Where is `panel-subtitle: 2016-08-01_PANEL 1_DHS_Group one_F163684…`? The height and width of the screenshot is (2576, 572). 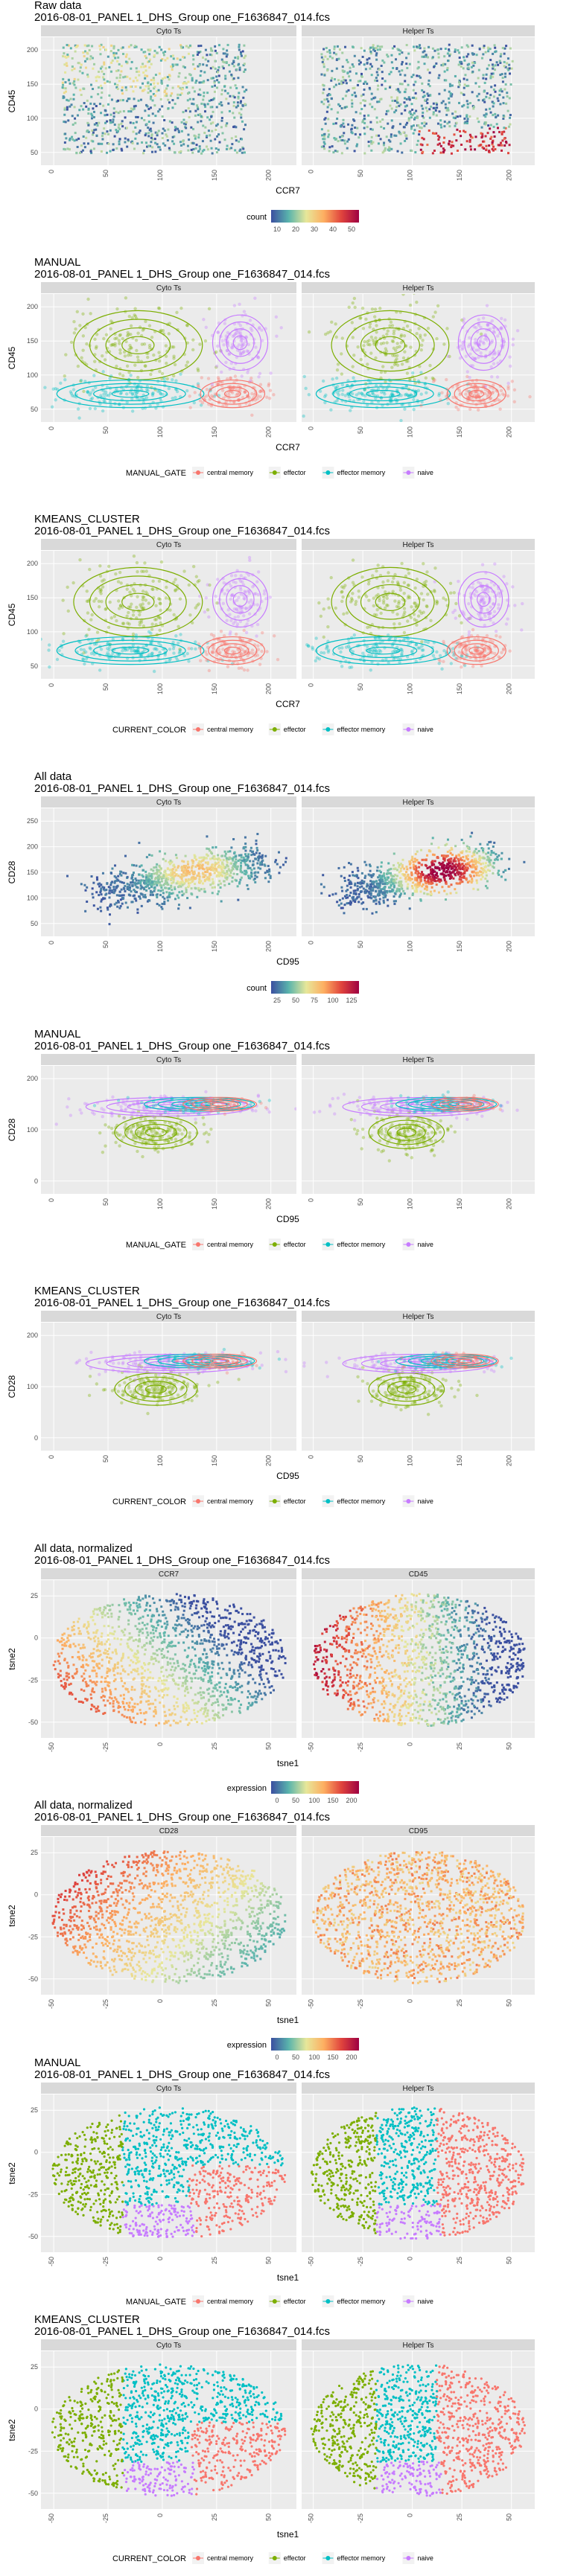
panel-subtitle: 2016-08-01_PANEL 1_DHS_Group one_F163684… is located at coordinates (182, 788).